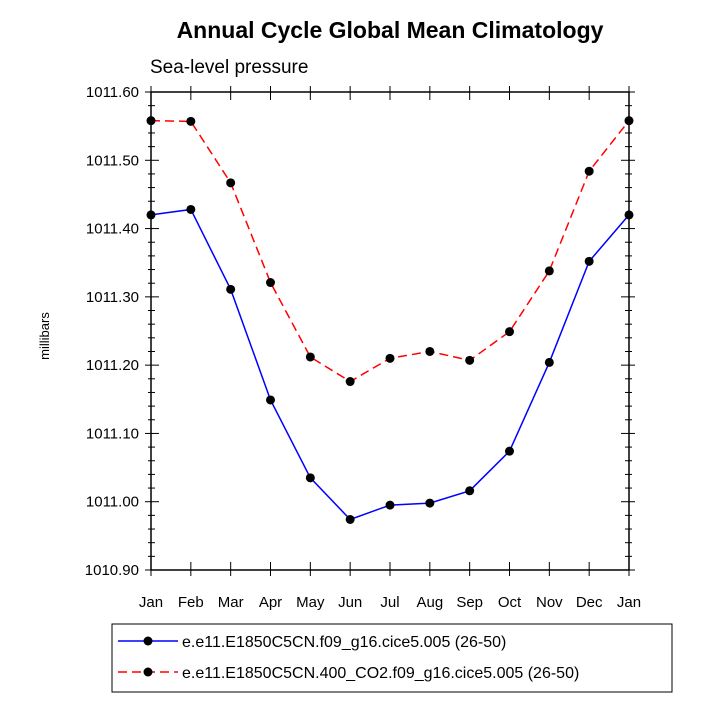 This screenshot has width=708, height=708. Describe the element at coordinates (231, 602) in the screenshot. I see `x-tick-label: Mar` at that location.